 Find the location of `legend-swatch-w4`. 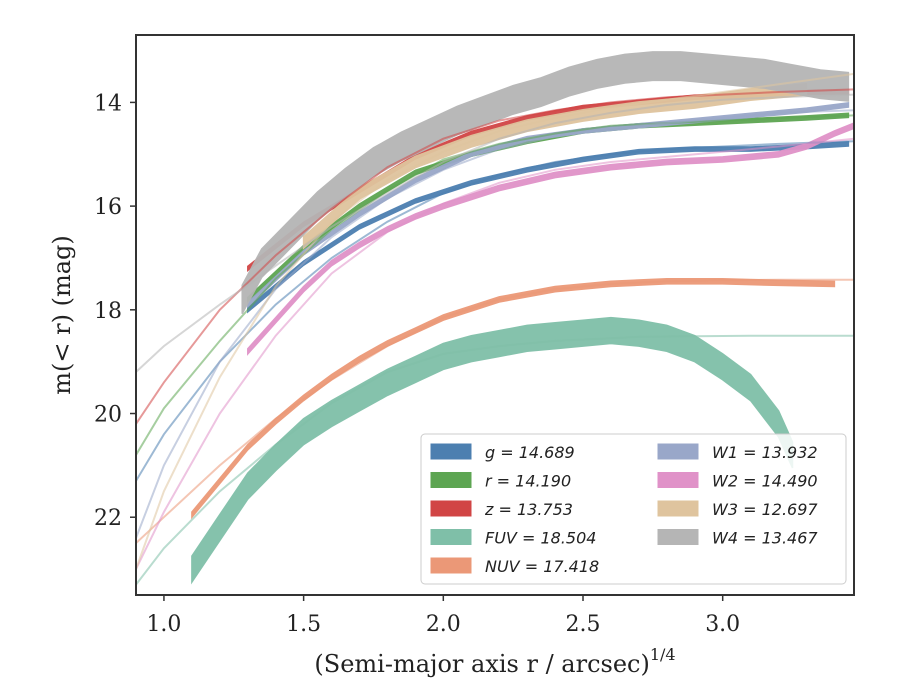

legend-swatch-w4 is located at coordinates (678, 537).